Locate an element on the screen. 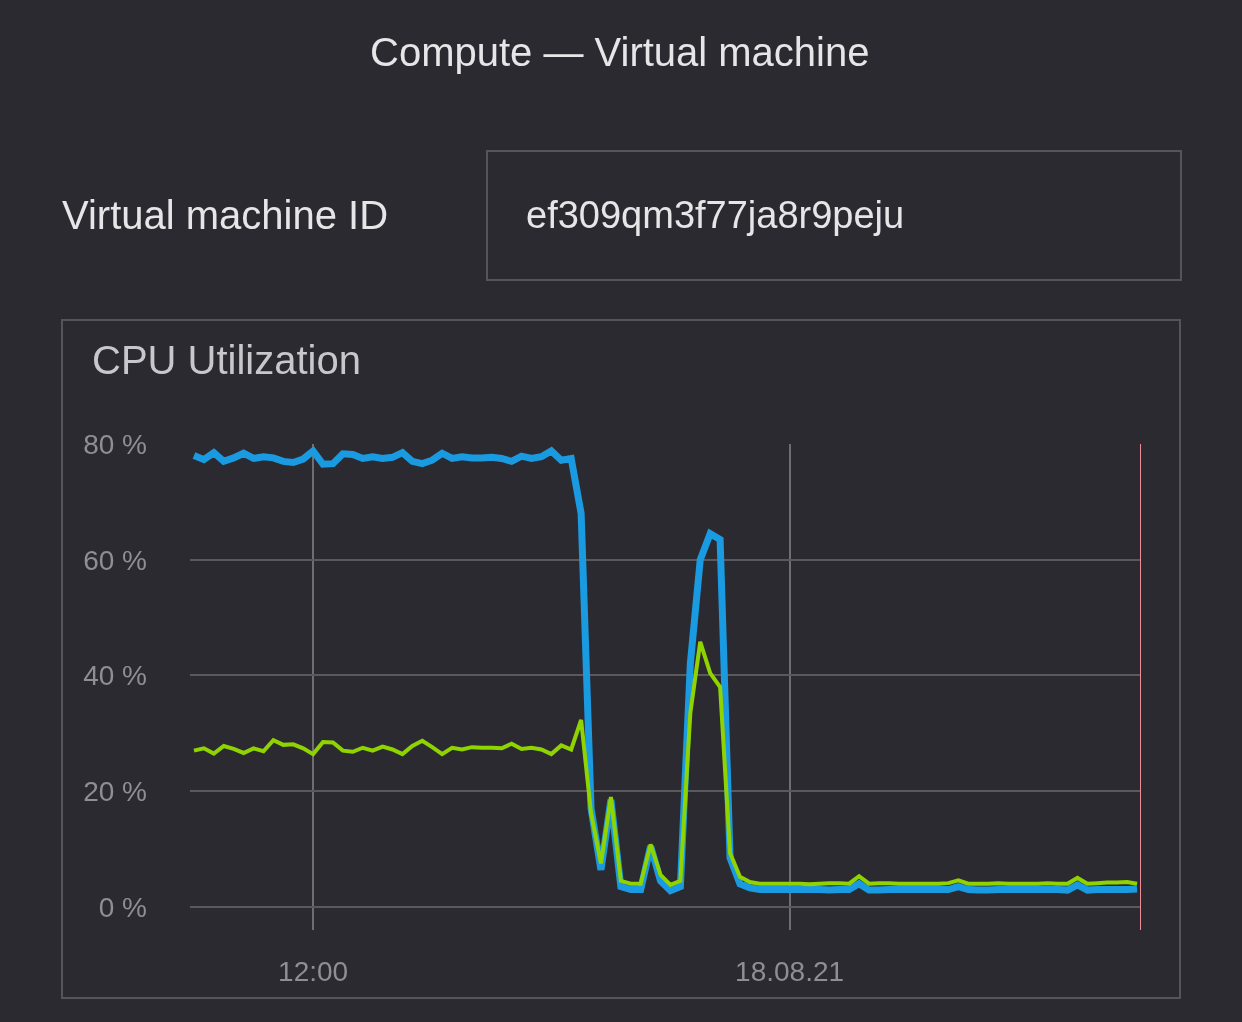 The width and height of the screenshot is (1242, 1022). y-tick-label: 80 % is located at coordinates (115, 444).